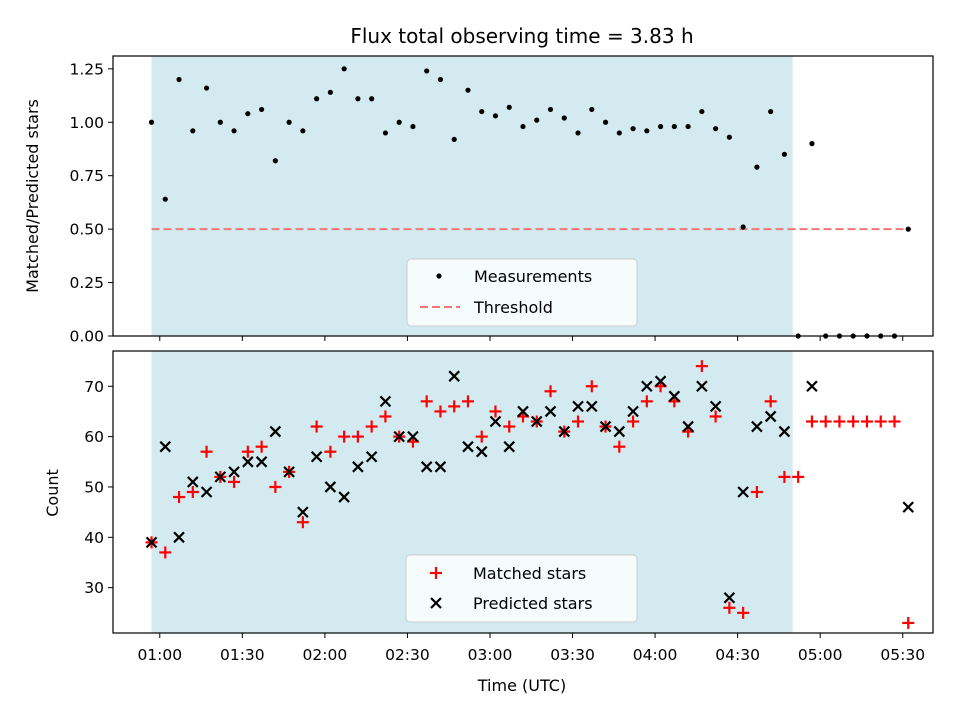 This screenshot has height=720, width=960. Describe the element at coordinates (86, 283) in the screenshot. I see `ratio-y-tick-label: 0.25` at that location.